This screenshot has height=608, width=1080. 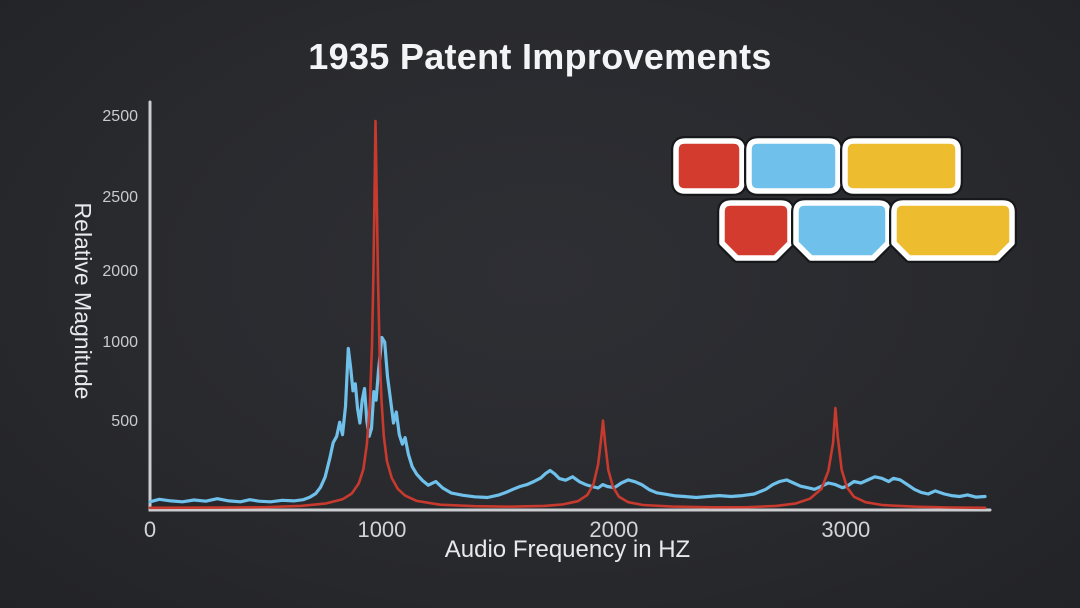 I want to click on y-tick-label: 2000, so click(x=120, y=271).